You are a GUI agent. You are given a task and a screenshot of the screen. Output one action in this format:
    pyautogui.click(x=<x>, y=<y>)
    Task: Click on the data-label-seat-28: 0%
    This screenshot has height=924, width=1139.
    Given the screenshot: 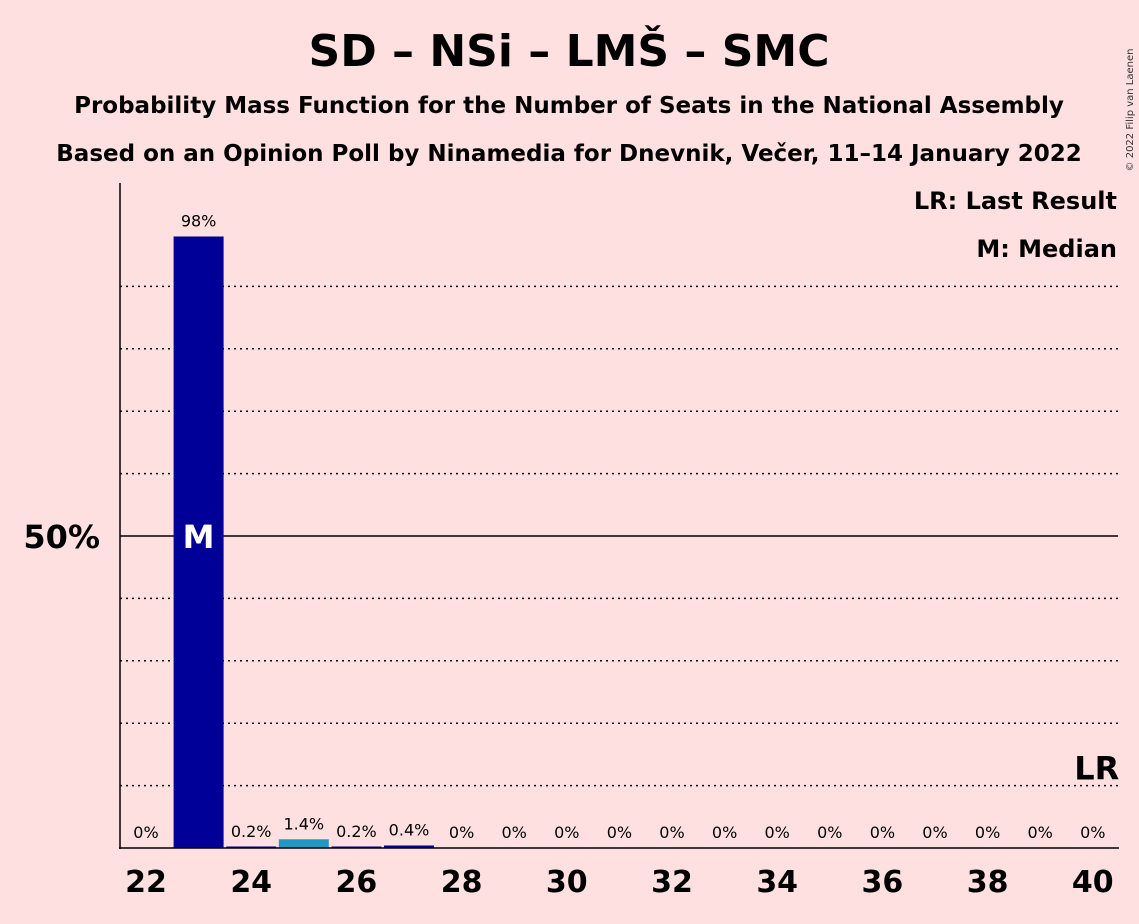 What is the action you would take?
    pyautogui.click(x=461, y=832)
    